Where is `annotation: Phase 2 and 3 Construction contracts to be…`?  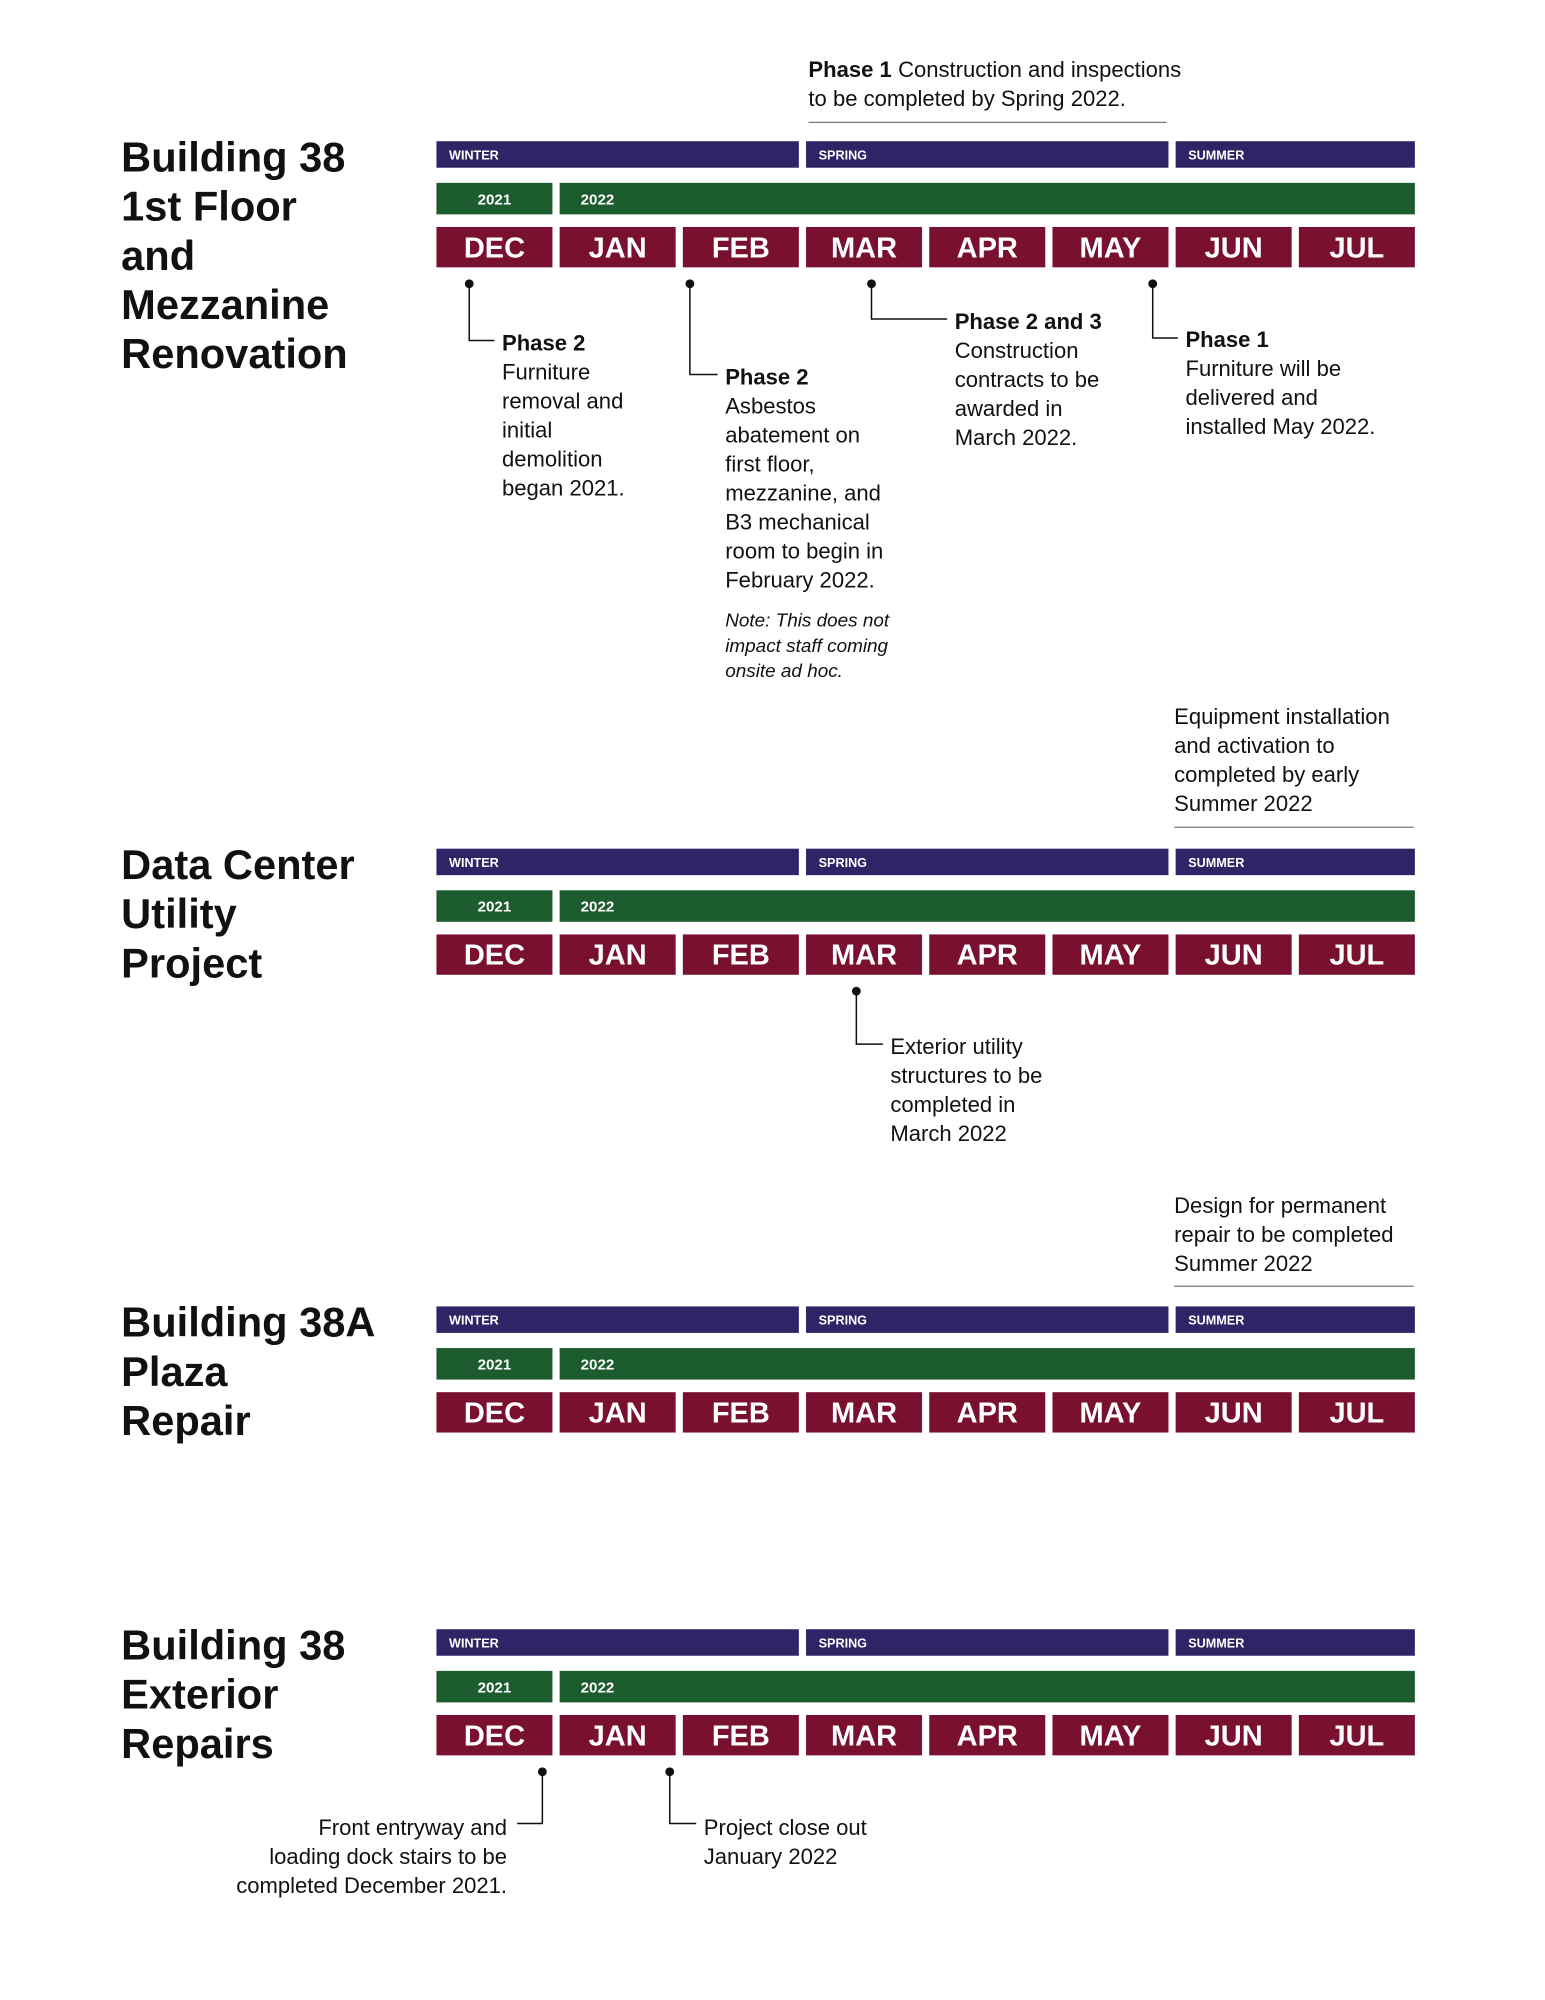 annotation: Phase 2 and 3 Construction contracts to be… is located at coordinates (984, 364).